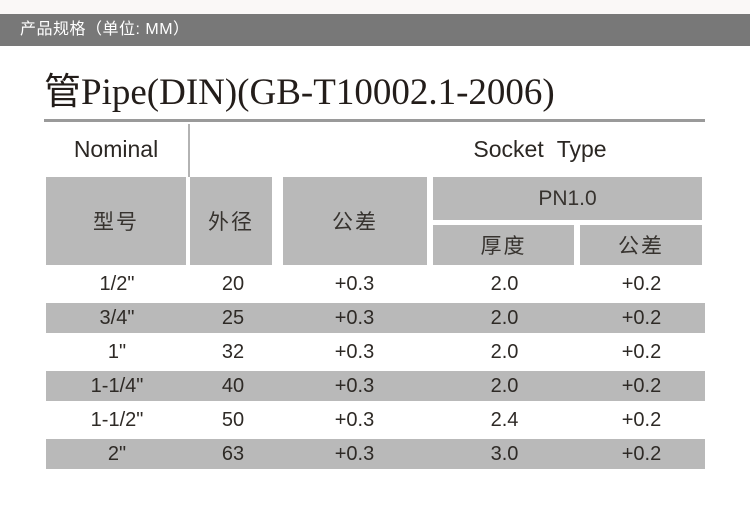 The height and width of the screenshot is (511, 750). What do you see at coordinates (189, 150) in the screenshot?
I see `group-header-divider` at bounding box center [189, 150].